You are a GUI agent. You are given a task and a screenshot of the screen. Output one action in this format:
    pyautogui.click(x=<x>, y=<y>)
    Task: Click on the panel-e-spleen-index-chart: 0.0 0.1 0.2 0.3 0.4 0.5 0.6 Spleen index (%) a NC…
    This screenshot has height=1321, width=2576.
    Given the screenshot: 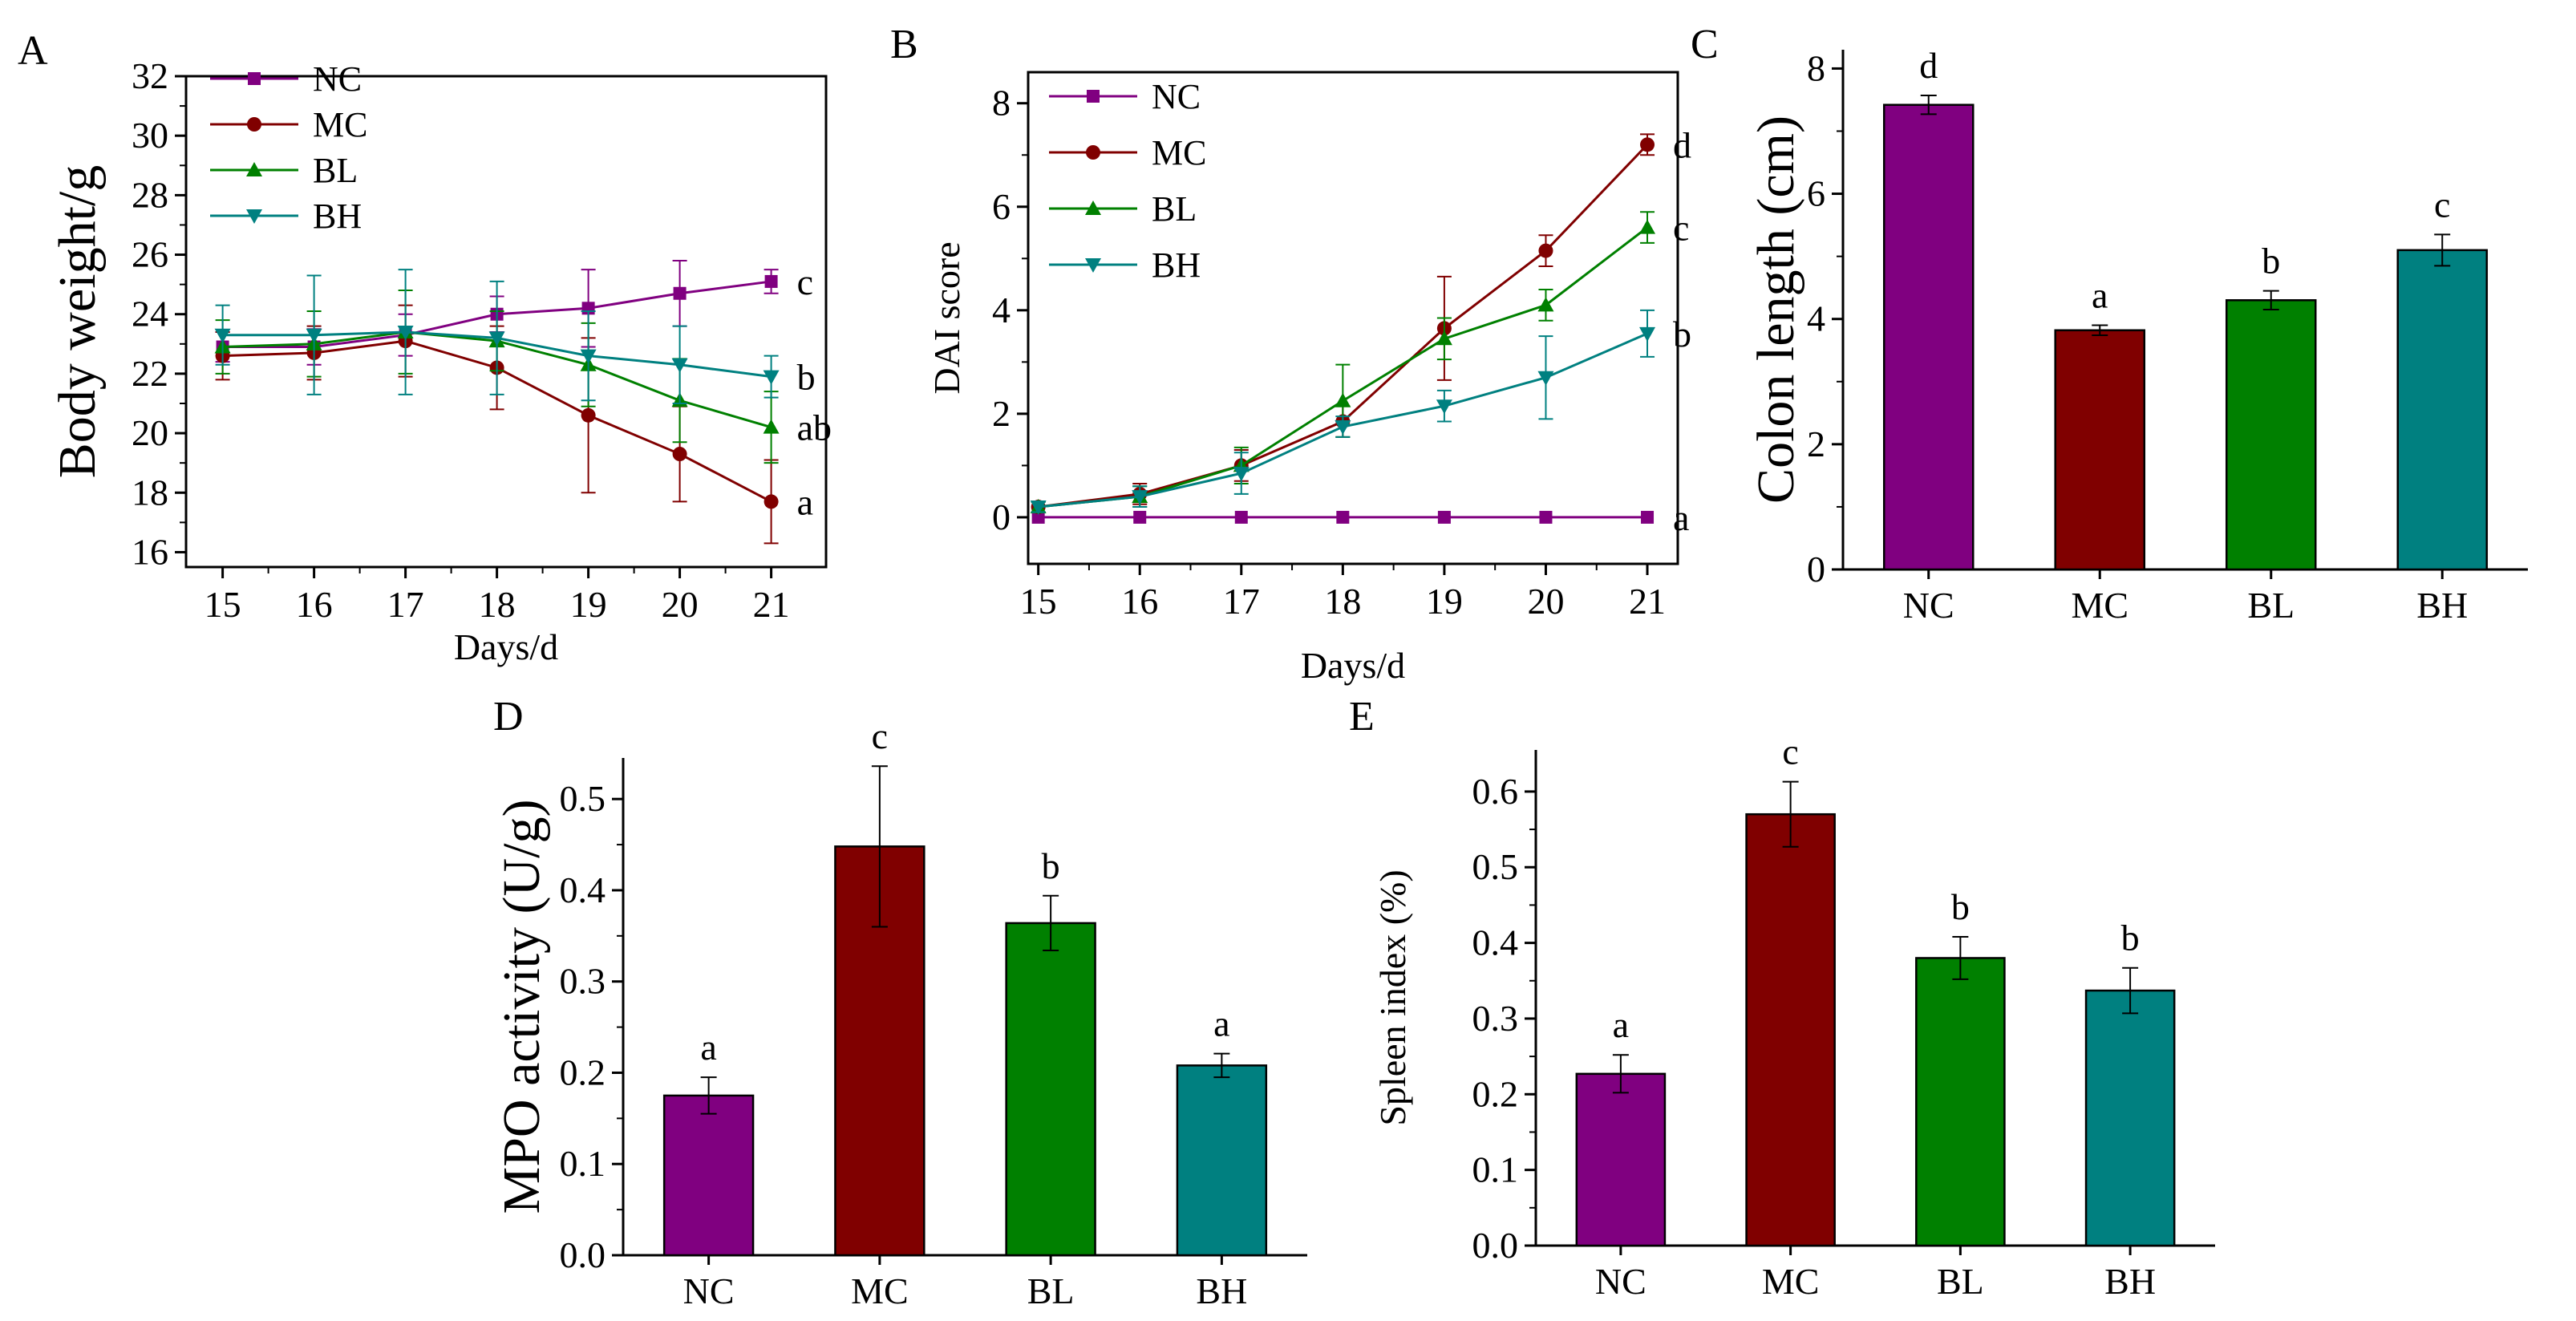 What is the action you would take?
    pyautogui.click(x=1793, y=1016)
    